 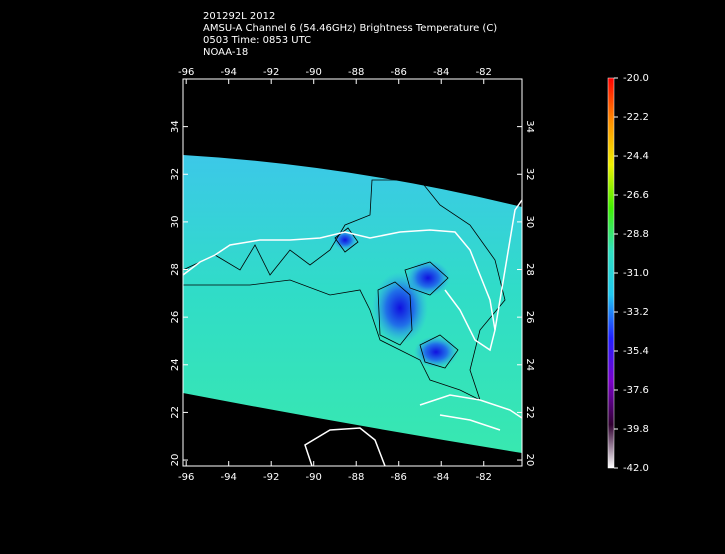 I want to click on colorbar-label: -20.0, so click(x=636, y=78).